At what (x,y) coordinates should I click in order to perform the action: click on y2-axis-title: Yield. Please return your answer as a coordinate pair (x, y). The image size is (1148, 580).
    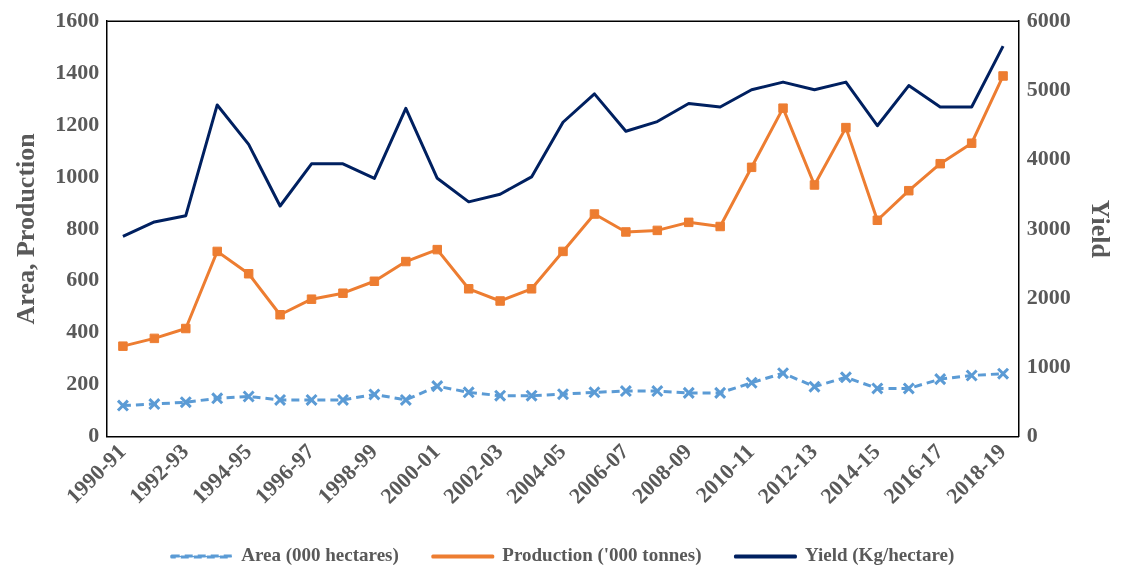
    Looking at the image, I should click on (1100, 229).